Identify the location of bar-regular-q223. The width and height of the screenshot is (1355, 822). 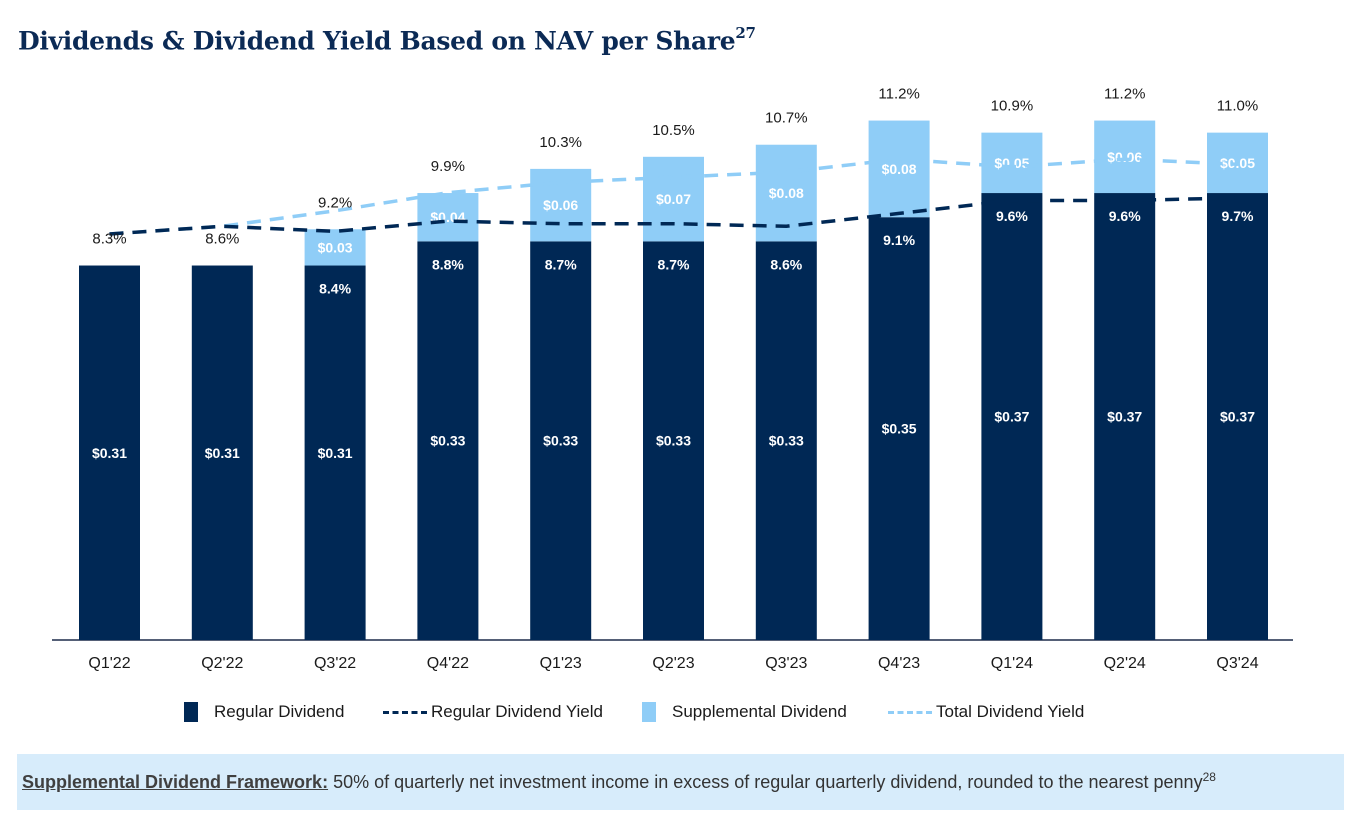
(673, 441).